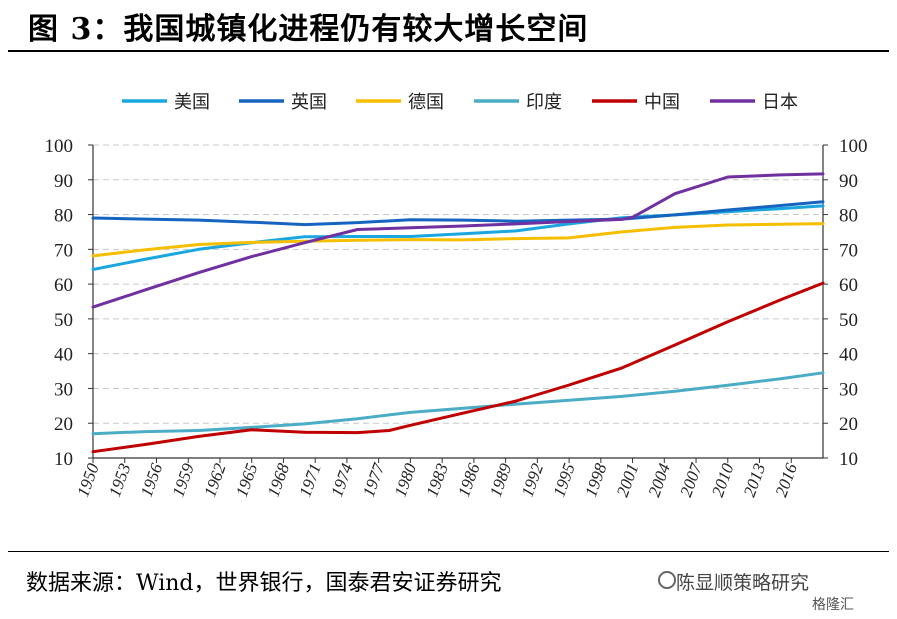 This screenshot has height=619, width=897. What do you see at coordinates (848, 424) in the screenshot?
I see `y2-tick-label: 20` at bounding box center [848, 424].